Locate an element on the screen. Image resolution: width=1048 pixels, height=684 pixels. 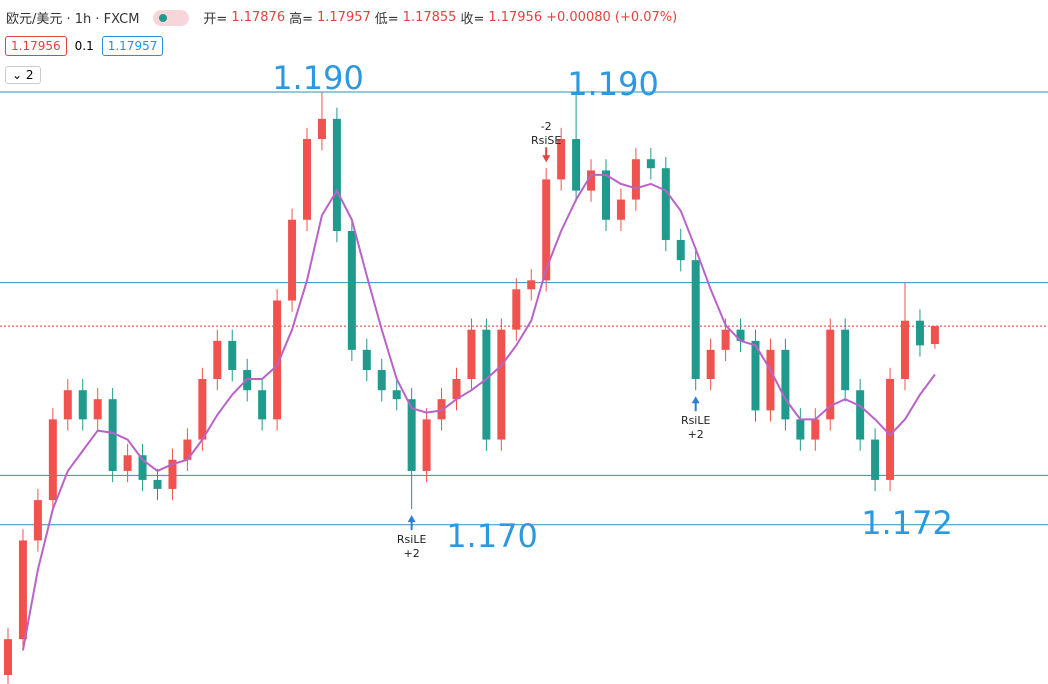
open-label: 开= is located at coordinates (215, 19).